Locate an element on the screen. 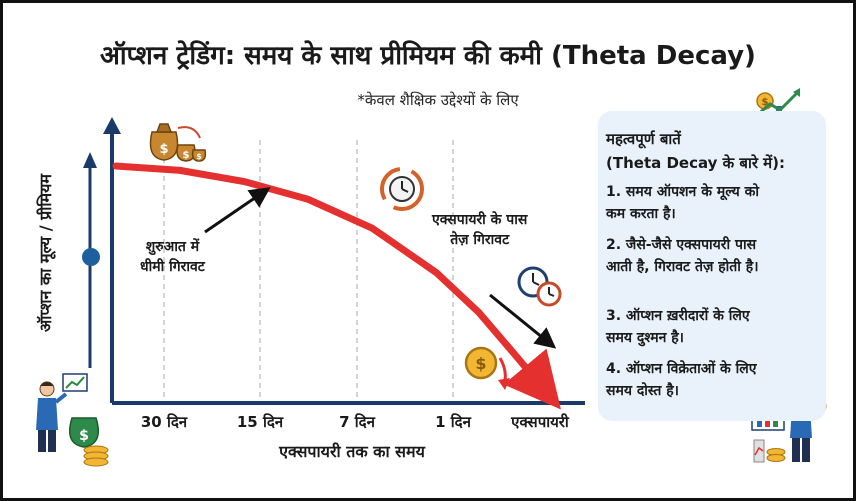 The image size is (856, 501). subtitle: *केवल शैक्षिक उद्देश्यों के लिए is located at coordinates (438, 100).